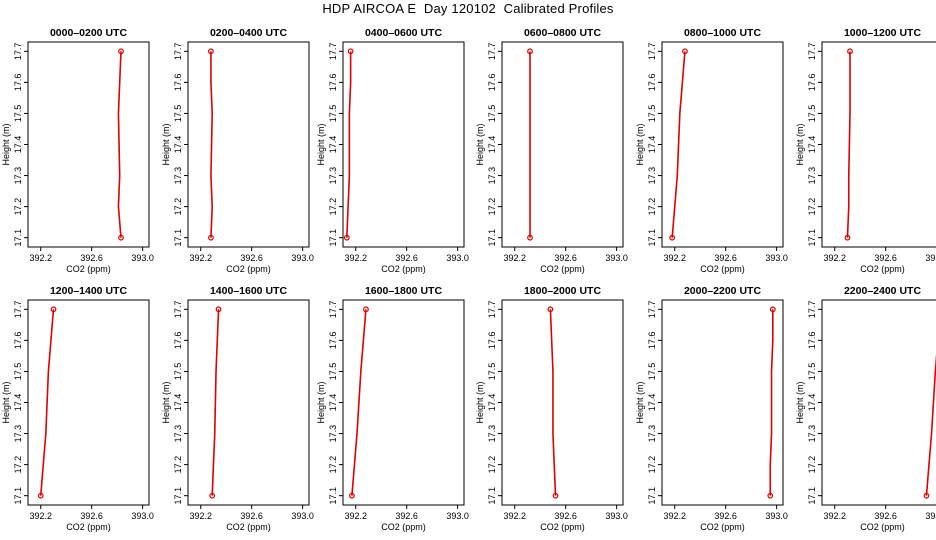  Describe the element at coordinates (403, 33) in the screenshot. I see `panel-title: 0400–0600 UTC` at that location.